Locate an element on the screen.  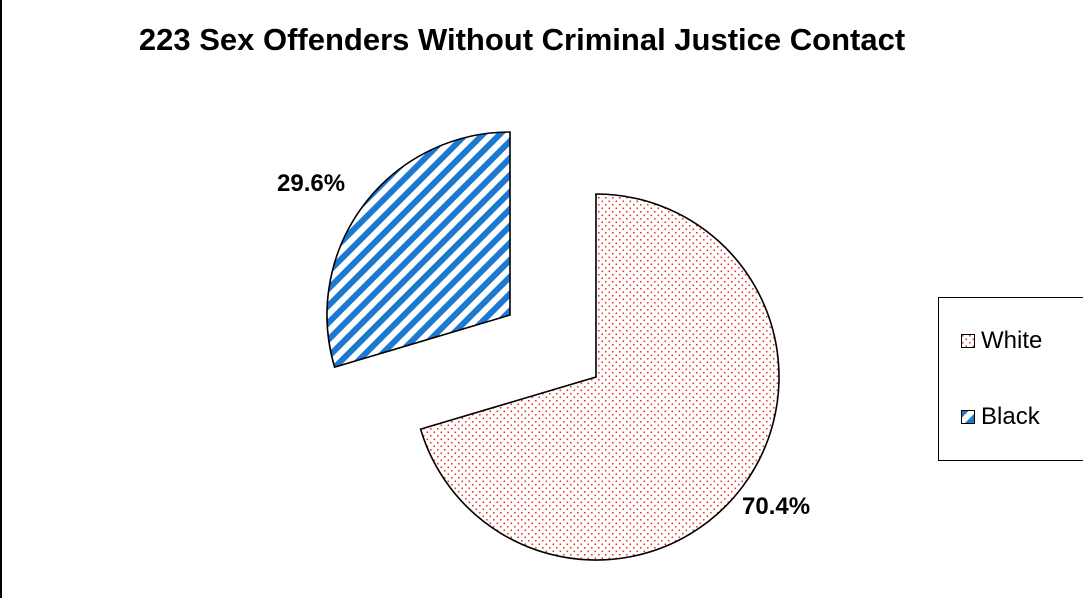
legend-swatch-white is located at coordinates (968, 341).